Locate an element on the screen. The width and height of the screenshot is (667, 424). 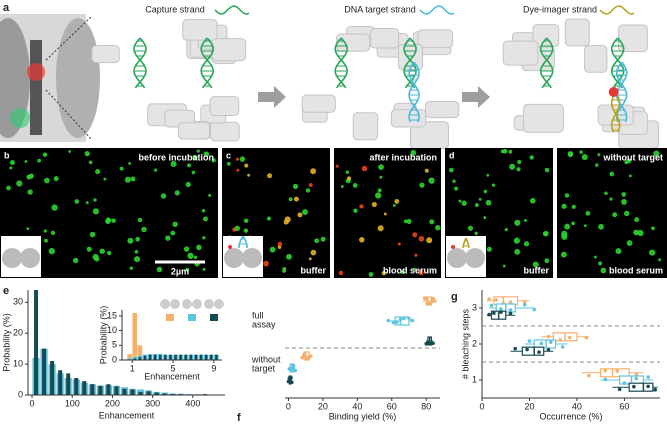
caption: buffer is located at coordinates (537, 270).